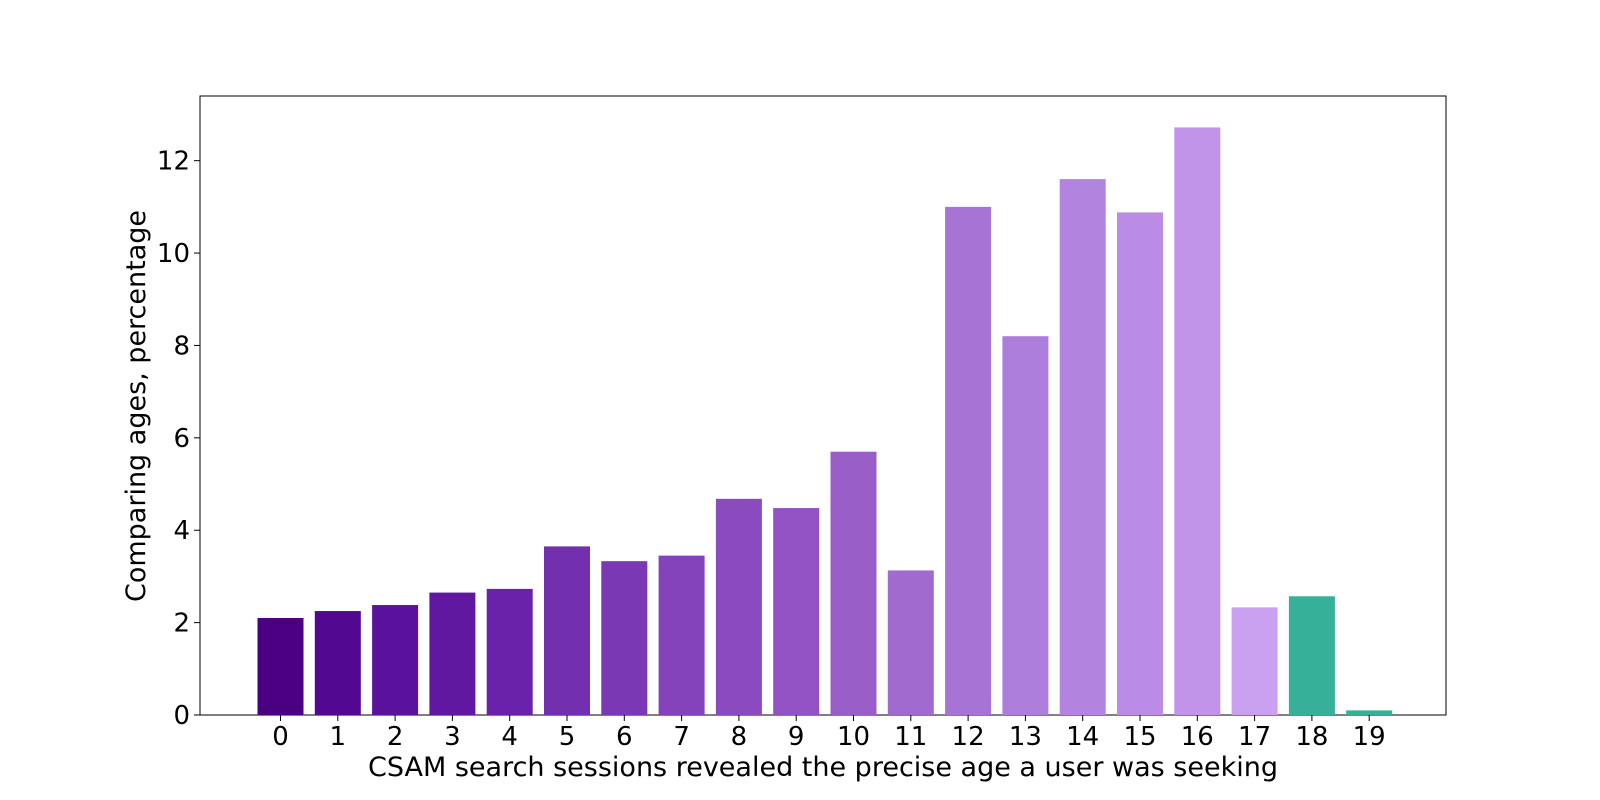 The image size is (1600, 800). Describe the element at coordinates (181, 531) in the screenshot. I see `y-tick-label: 4` at that location.